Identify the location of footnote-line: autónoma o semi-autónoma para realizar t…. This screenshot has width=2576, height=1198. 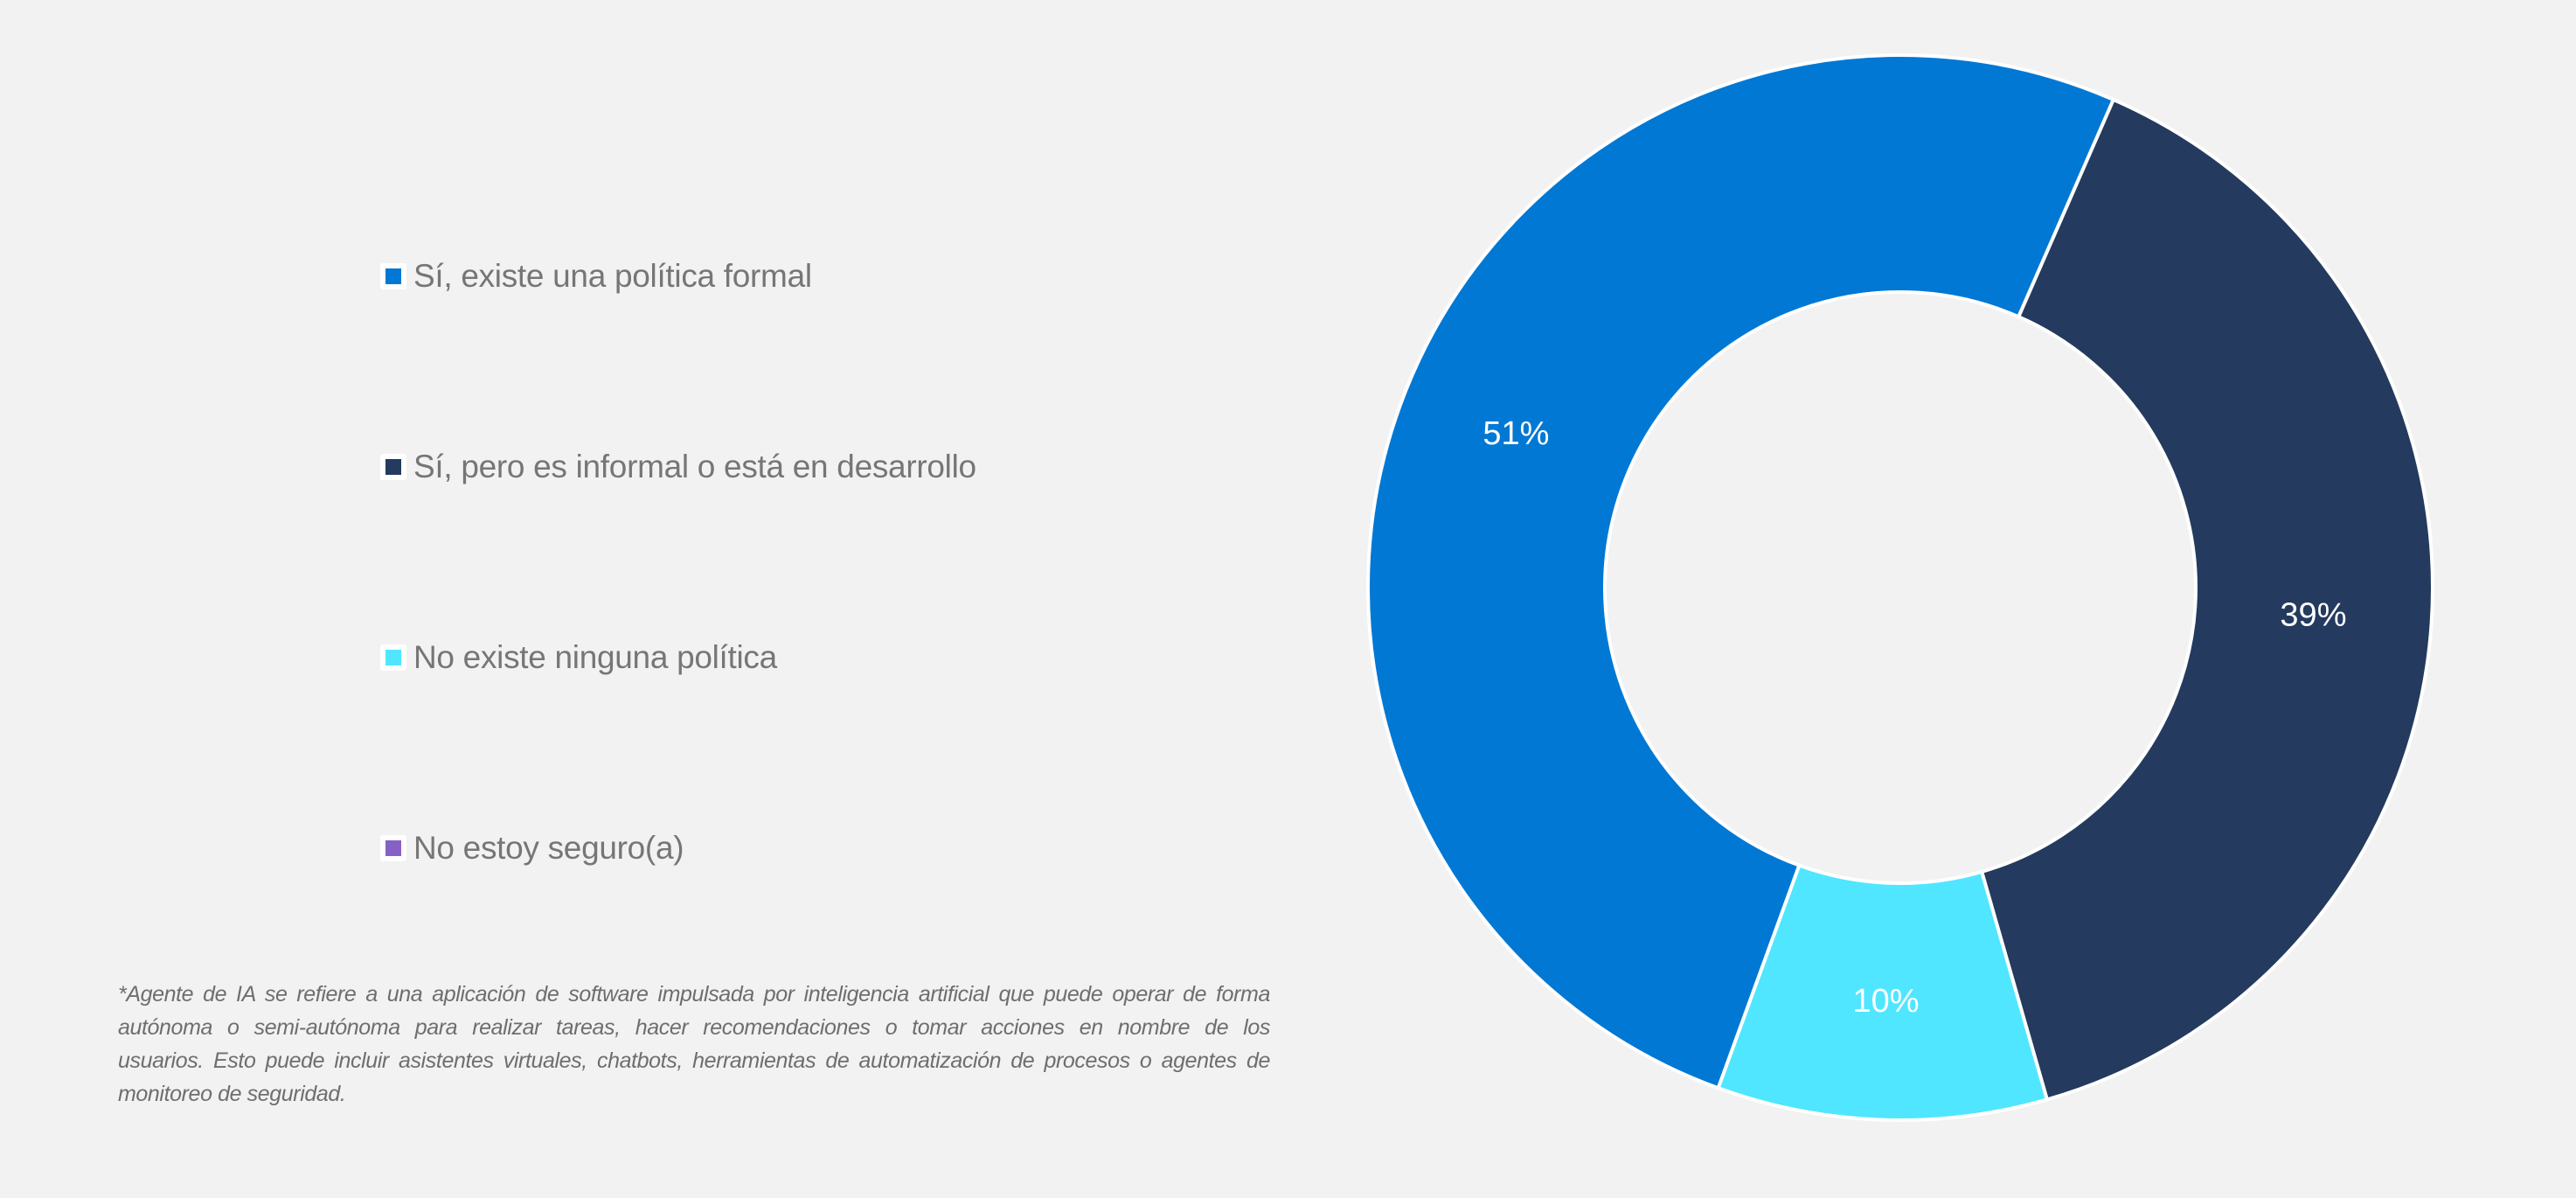
(694, 1028).